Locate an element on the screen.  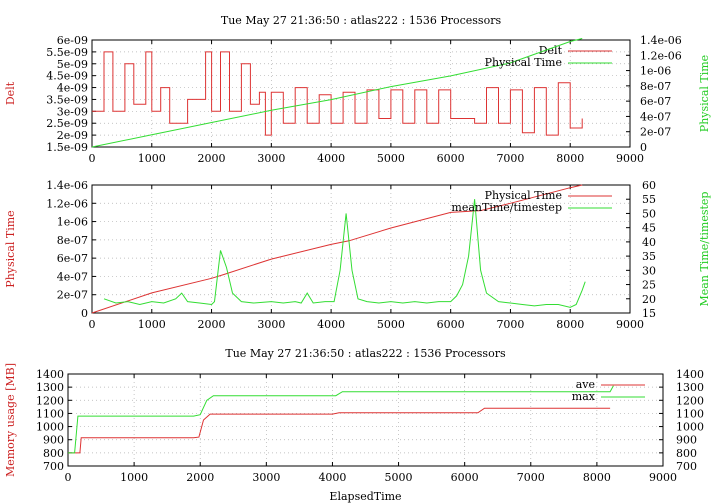
chart3-x-tick-label: 7000 is located at coordinates (531, 477).